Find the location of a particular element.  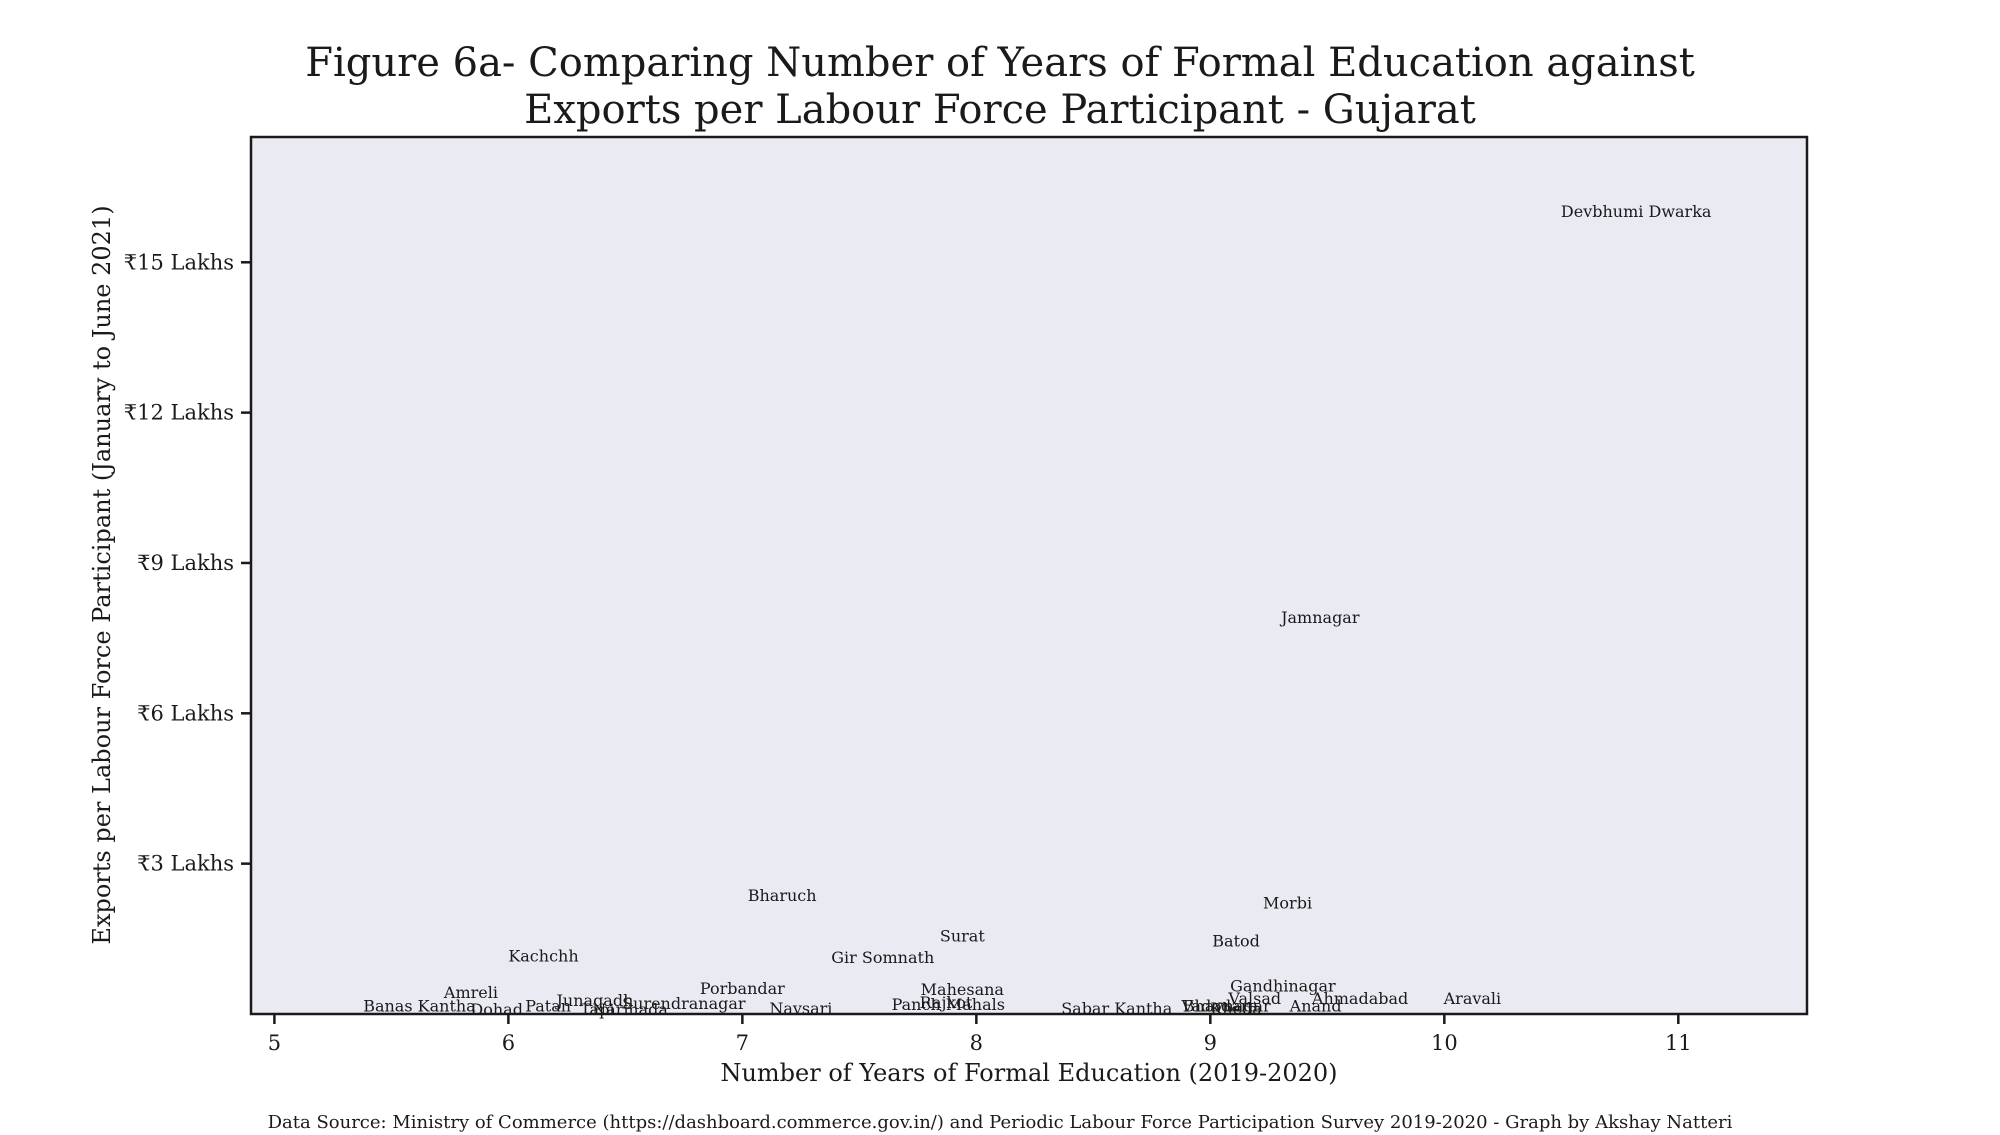

y-tick-label: ₹9 Lakhs is located at coordinates (185, 563).